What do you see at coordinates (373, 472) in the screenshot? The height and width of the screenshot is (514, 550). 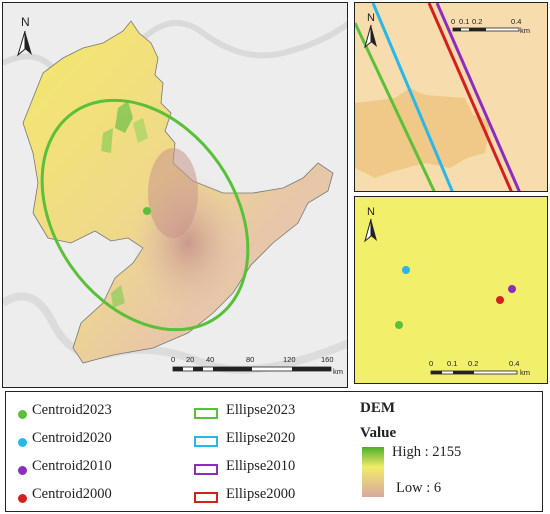 I see `dem-color-ramp` at bounding box center [373, 472].